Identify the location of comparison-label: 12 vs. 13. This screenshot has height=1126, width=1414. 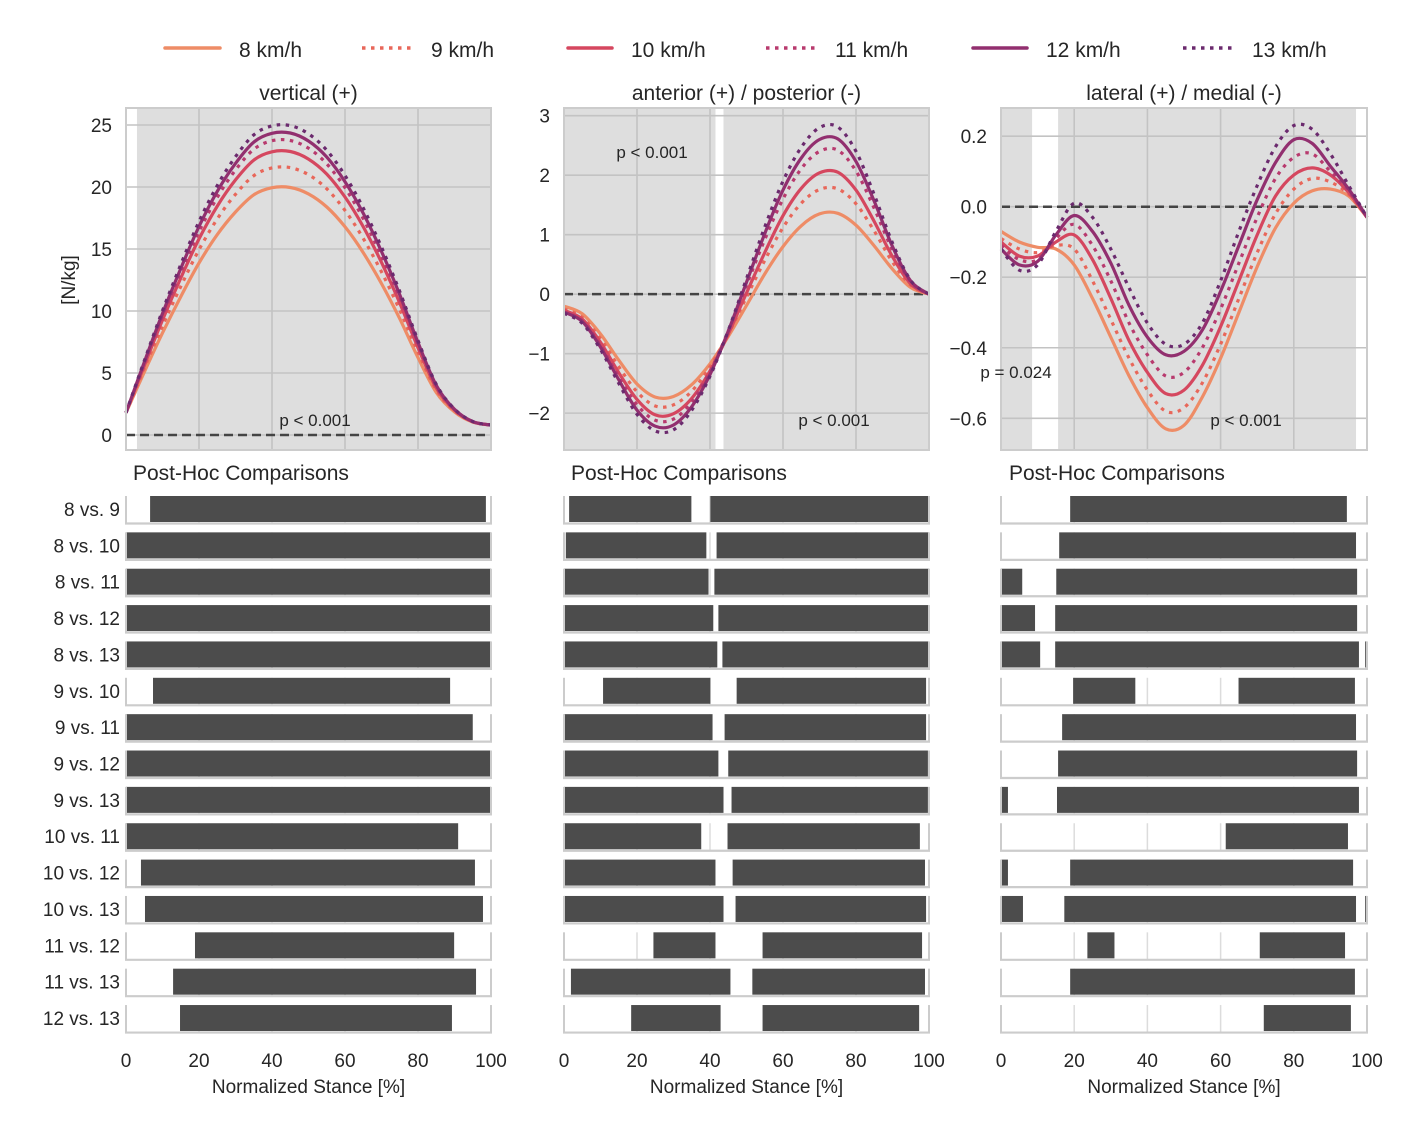
(81, 1019).